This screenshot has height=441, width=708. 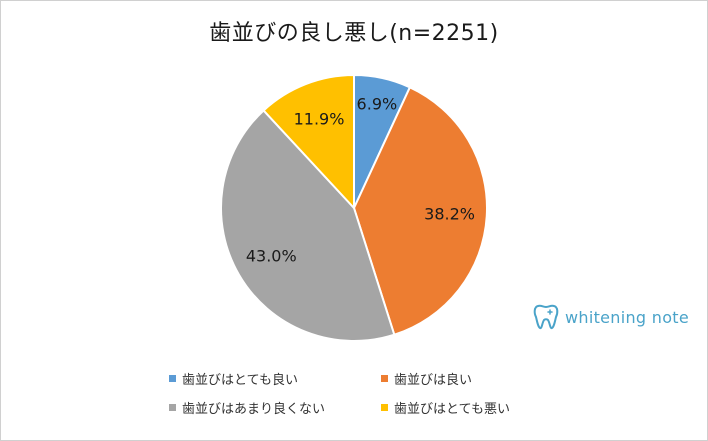 I want to click on legend-label: 歯並びはあまり良くない, so click(x=254, y=409).